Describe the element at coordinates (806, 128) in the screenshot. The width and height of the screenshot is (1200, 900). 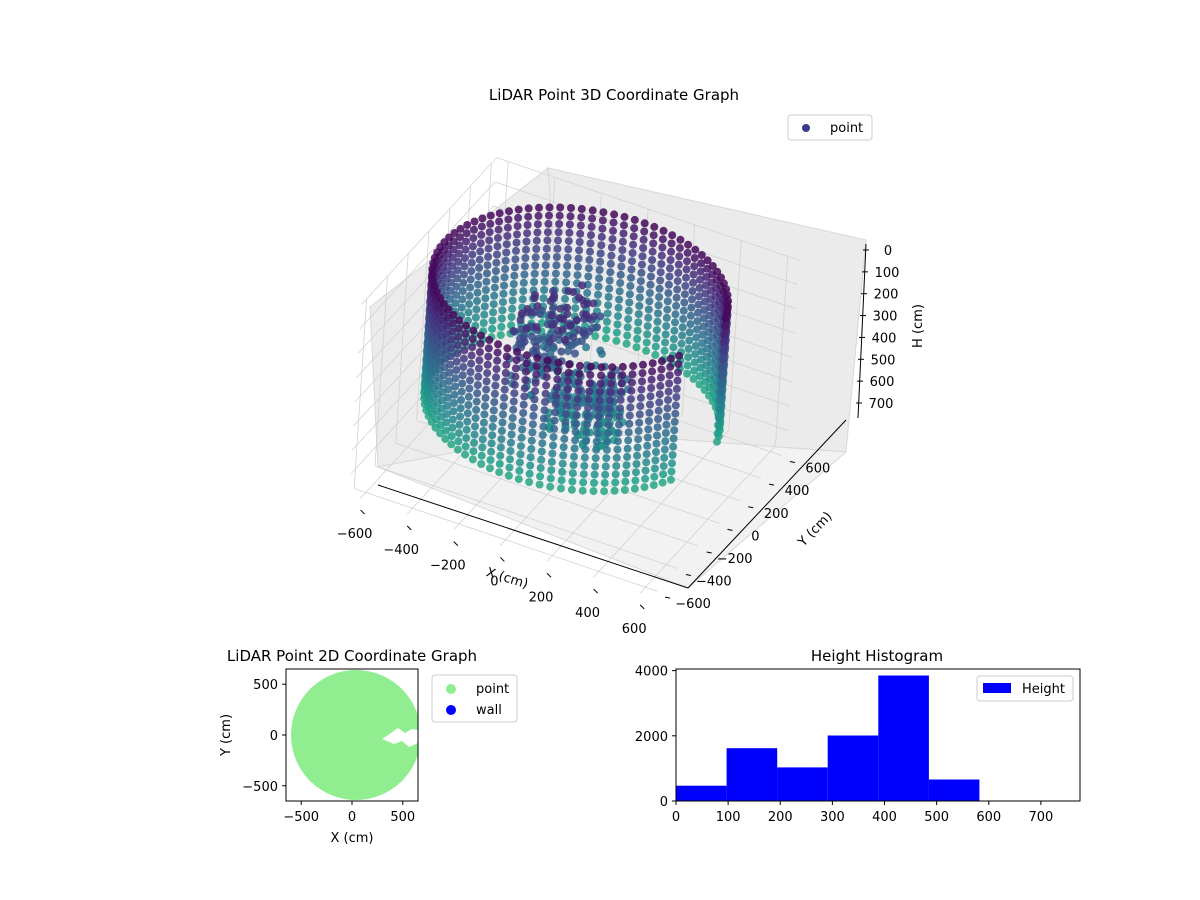
I see `legend-marker-point` at that location.